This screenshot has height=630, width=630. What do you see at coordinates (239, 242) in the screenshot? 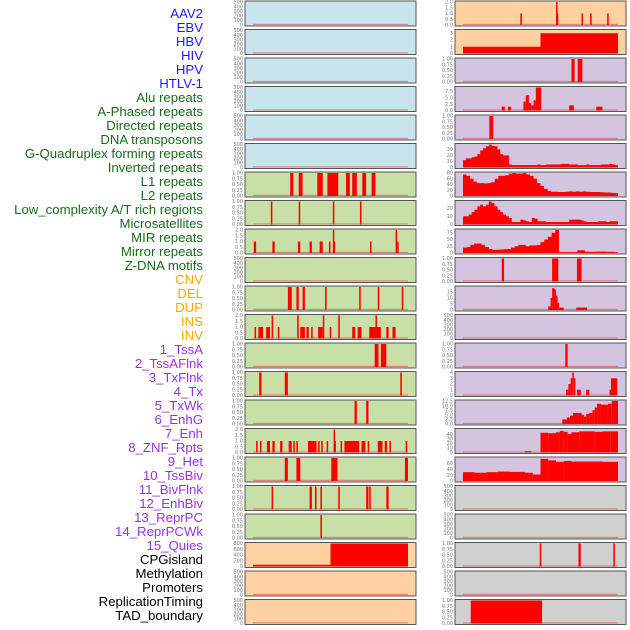
I see `y-tick-label: 1.0` at bounding box center [239, 242].